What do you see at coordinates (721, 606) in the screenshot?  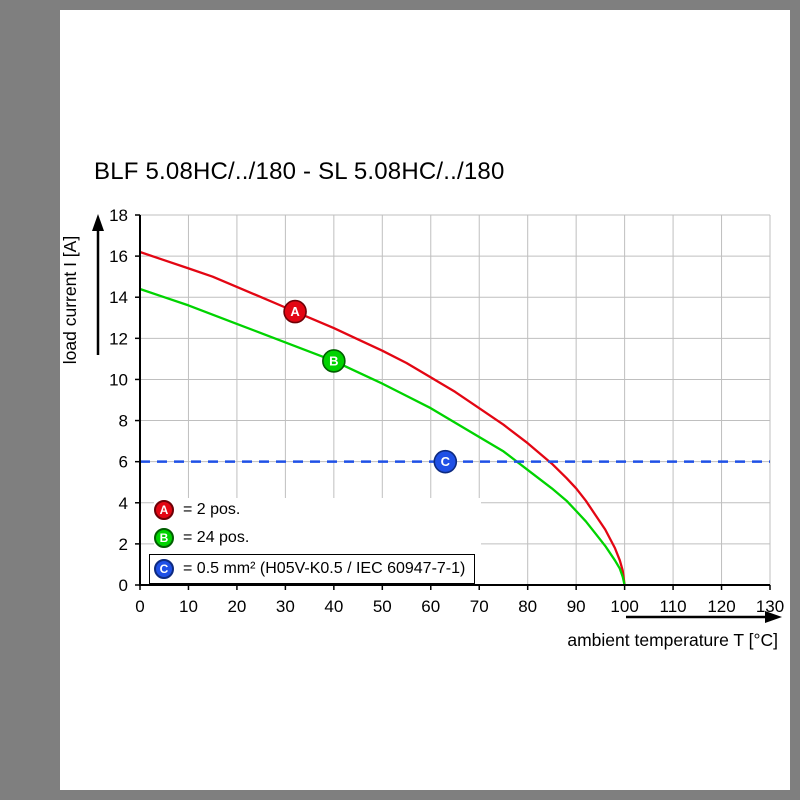 I see `x-tick-label: 120` at bounding box center [721, 606].